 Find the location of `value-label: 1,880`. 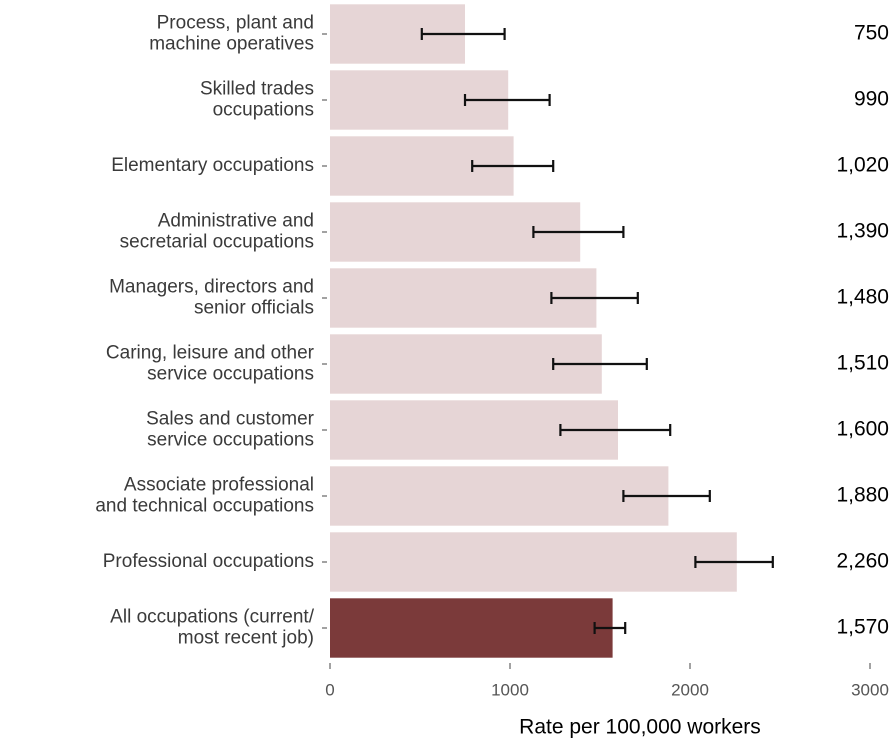

value-label: 1,880 is located at coordinates (862, 495).